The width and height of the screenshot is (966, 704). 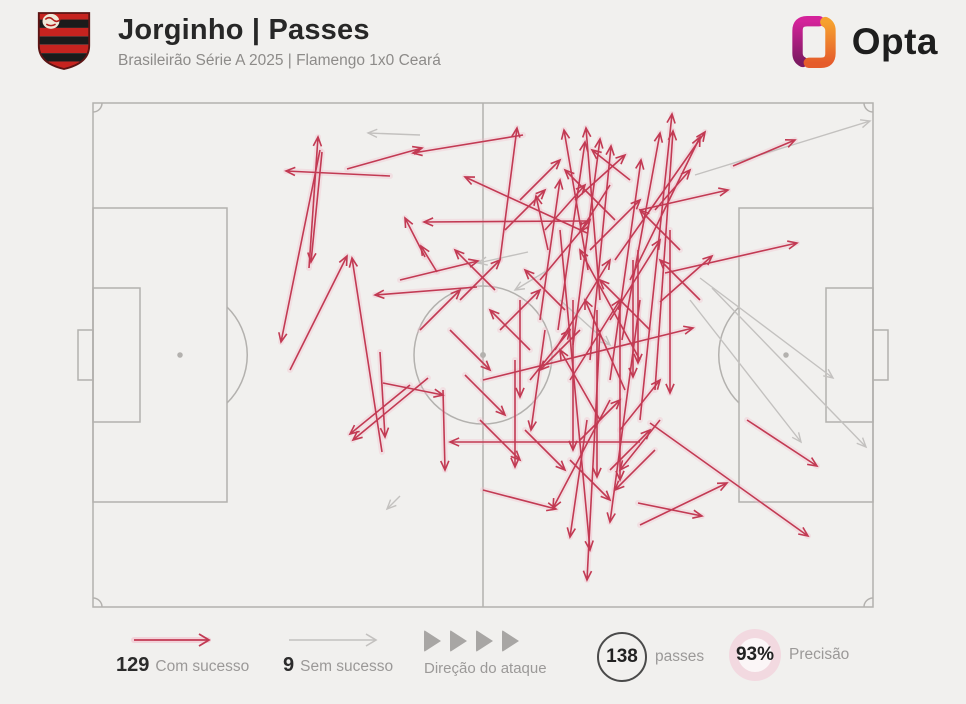 I want to click on passes-label: passes, so click(x=680, y=656).